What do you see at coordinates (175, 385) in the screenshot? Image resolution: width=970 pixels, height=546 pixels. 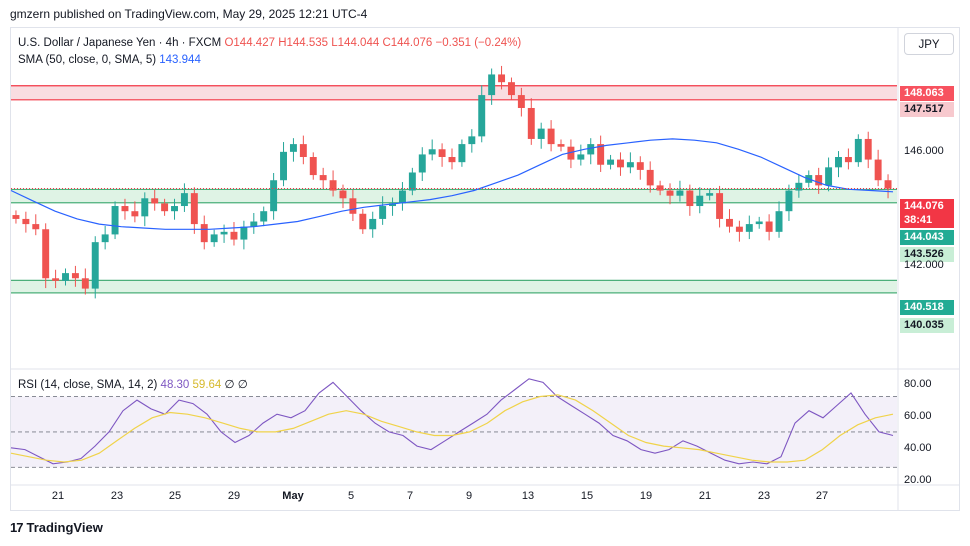 I see `rsi-value: 48.30` at bounding box center [175, 385].